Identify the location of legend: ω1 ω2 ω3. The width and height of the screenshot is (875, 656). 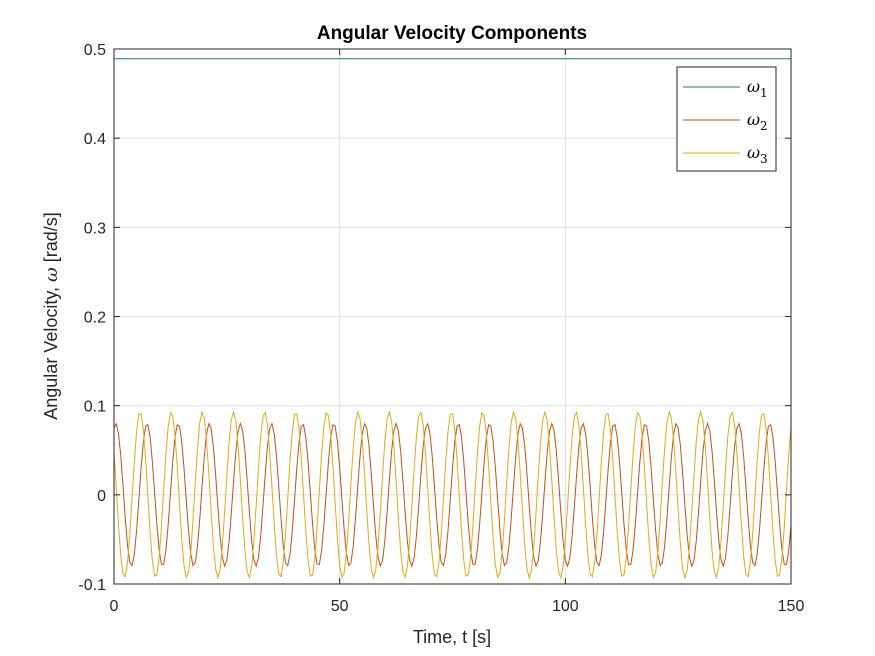
(726, 119).